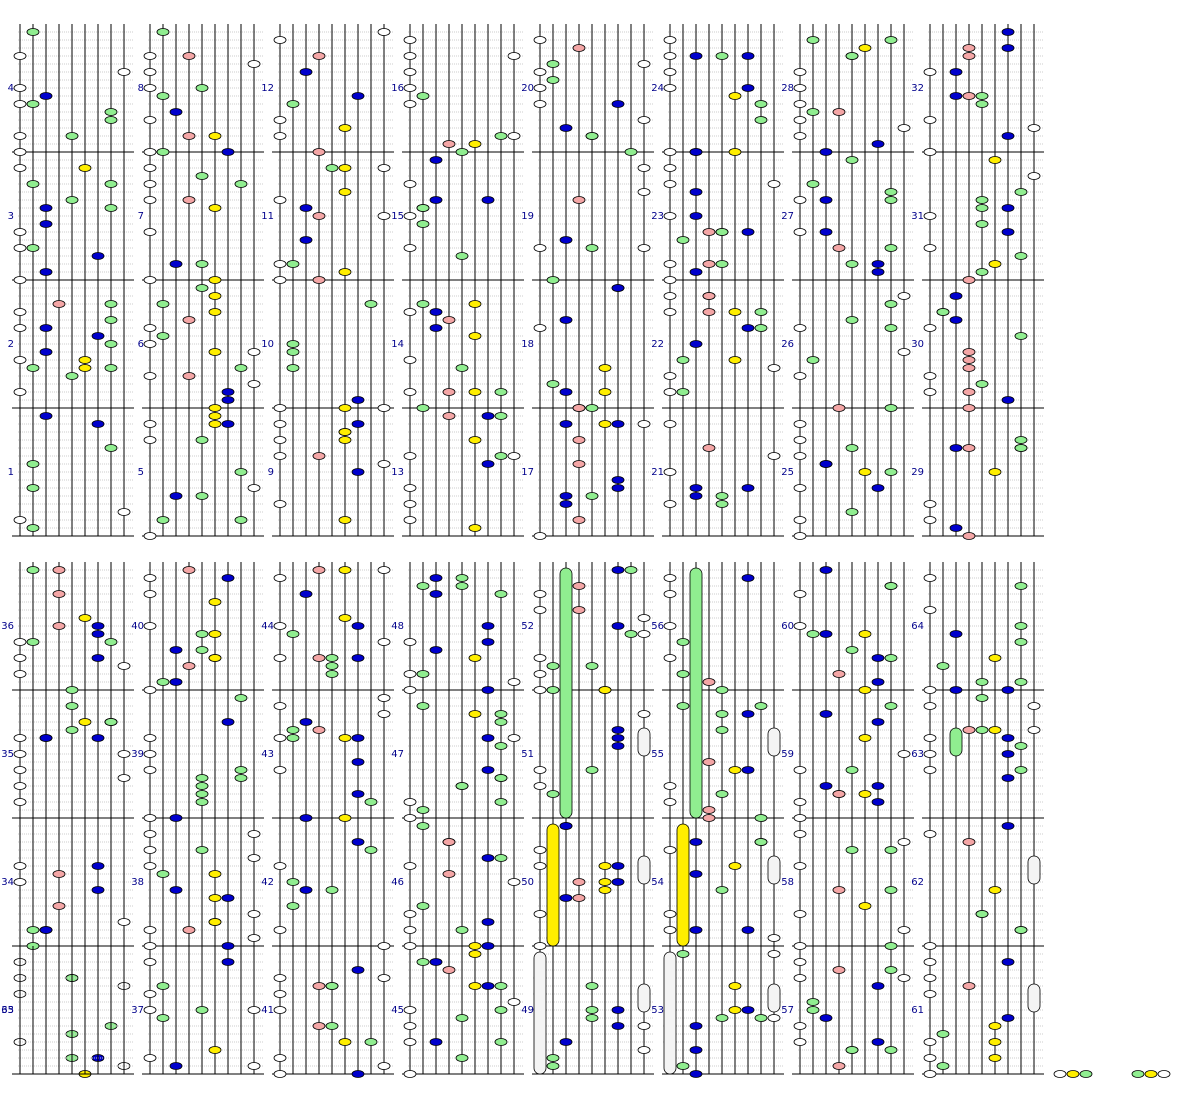  What do you see at coordinates (397, 1010) in the screenshot?
I see `measure-number: 45` at bounding box center [397, 1010].